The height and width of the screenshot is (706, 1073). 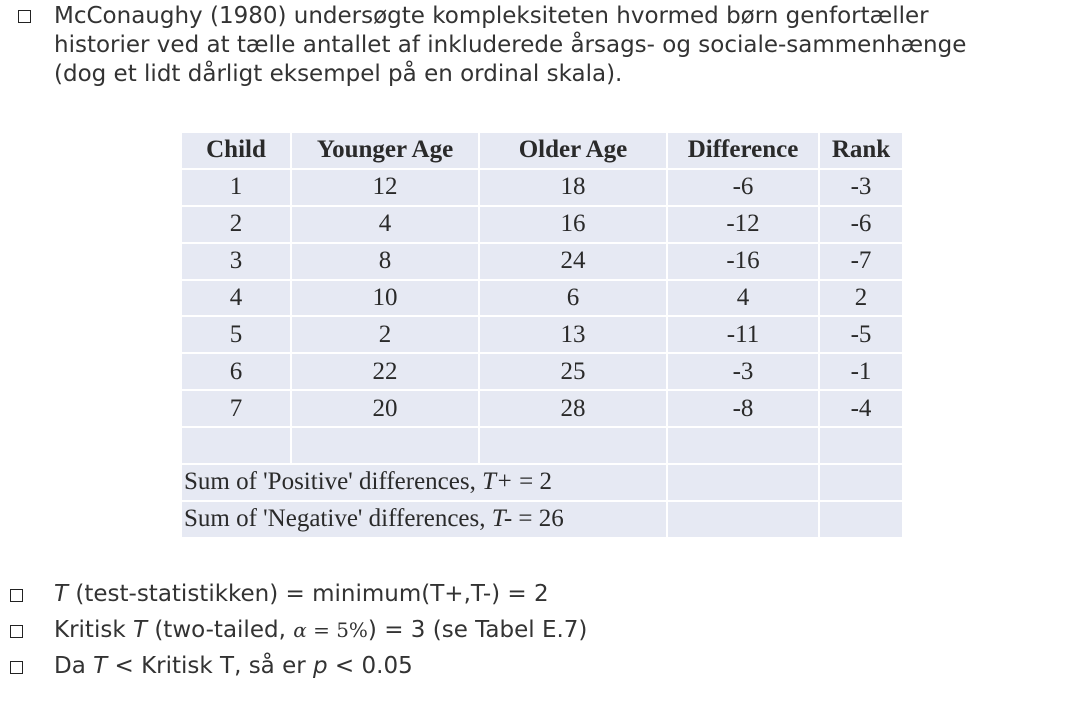 What do you see at coordinates (320, 666) in the screenshot?
I see `p-symbol: p` at bounding box center [320, 666].